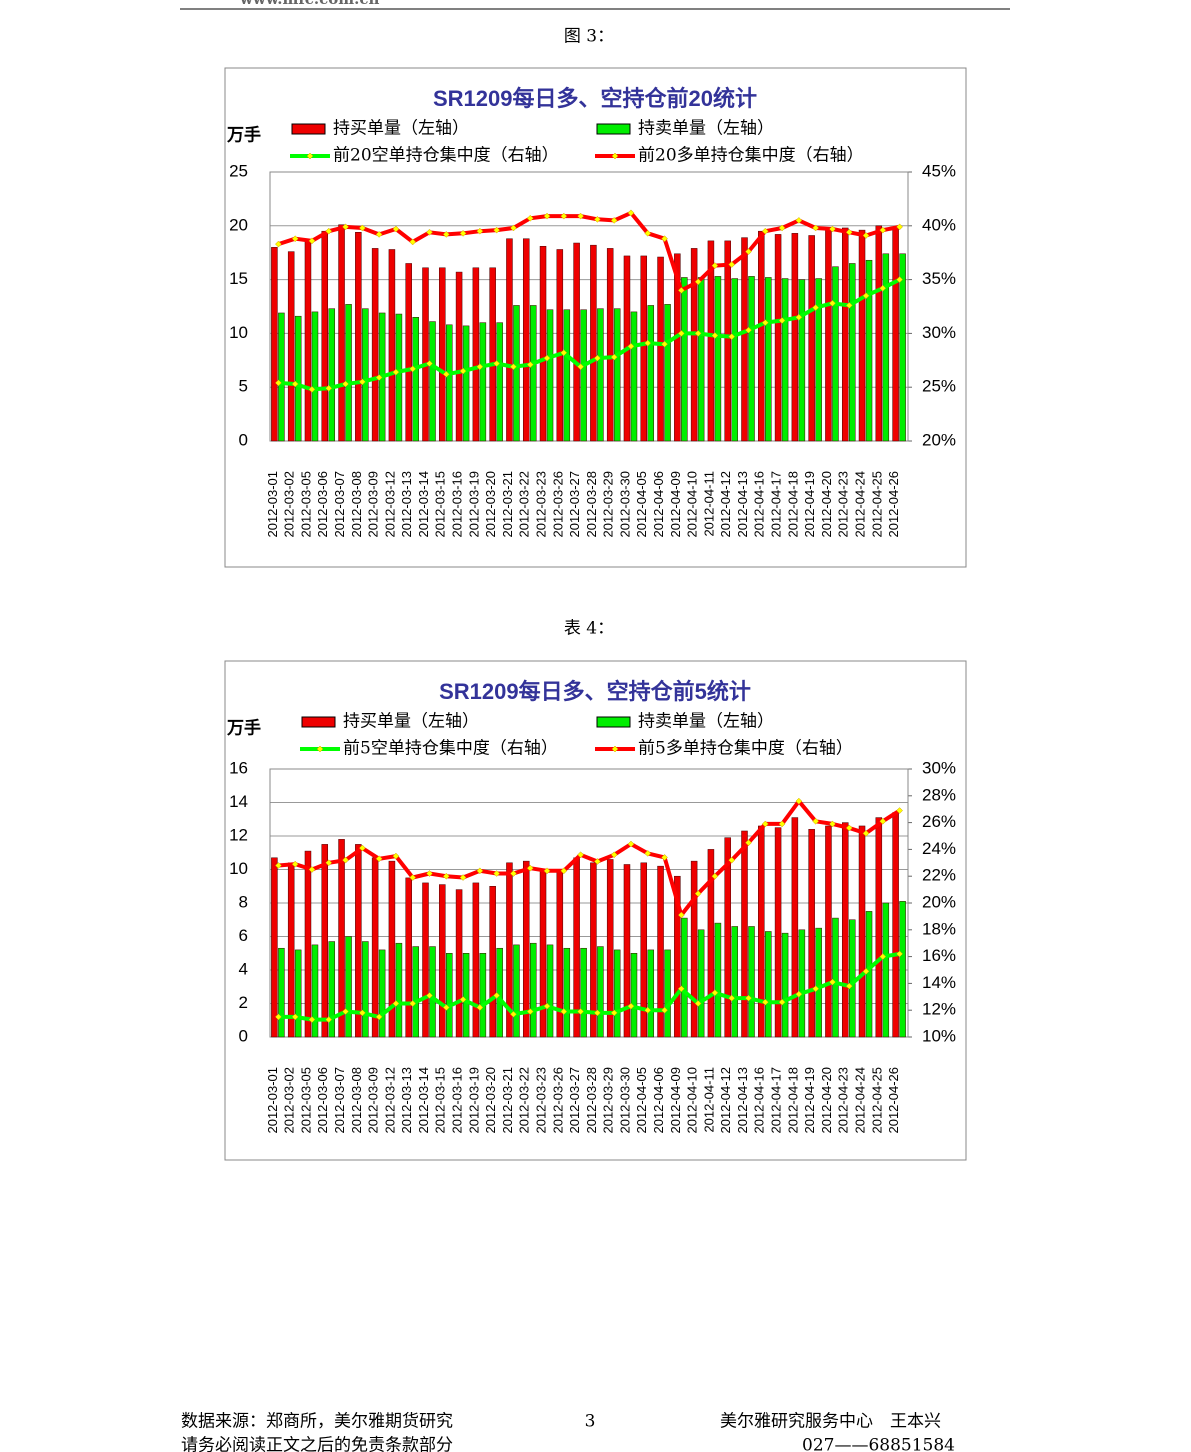  I want to click on footer-page: 3, so click(590, 1422).